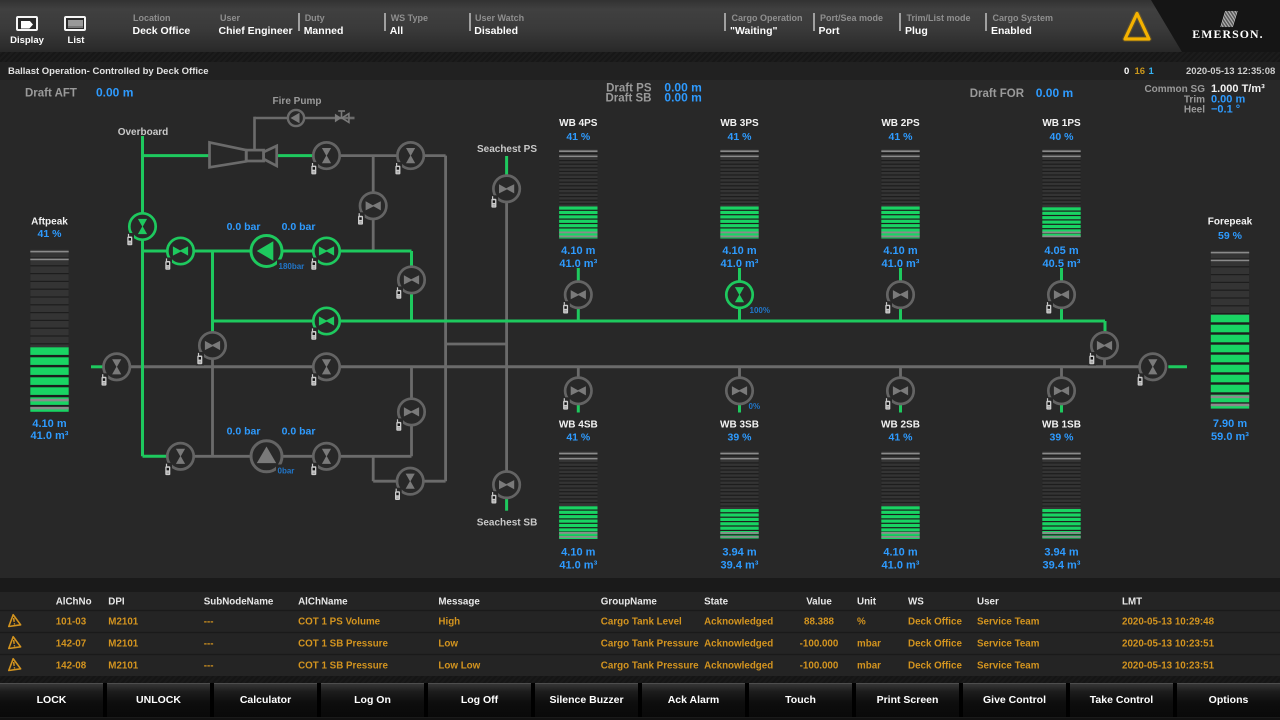 This screenshot has height=720, width=1280. Describe the element at coordinates (867, 602) in the screenshot. I see `svg-text: Unit` at that location.